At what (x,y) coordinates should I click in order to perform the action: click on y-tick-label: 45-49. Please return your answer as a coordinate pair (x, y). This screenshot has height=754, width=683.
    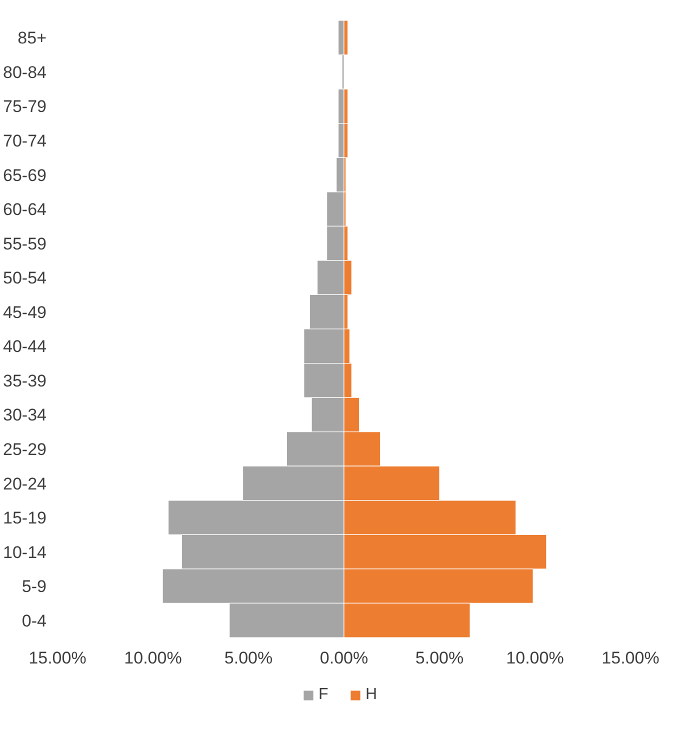
    Looking at the image, I should click on (25, 312).